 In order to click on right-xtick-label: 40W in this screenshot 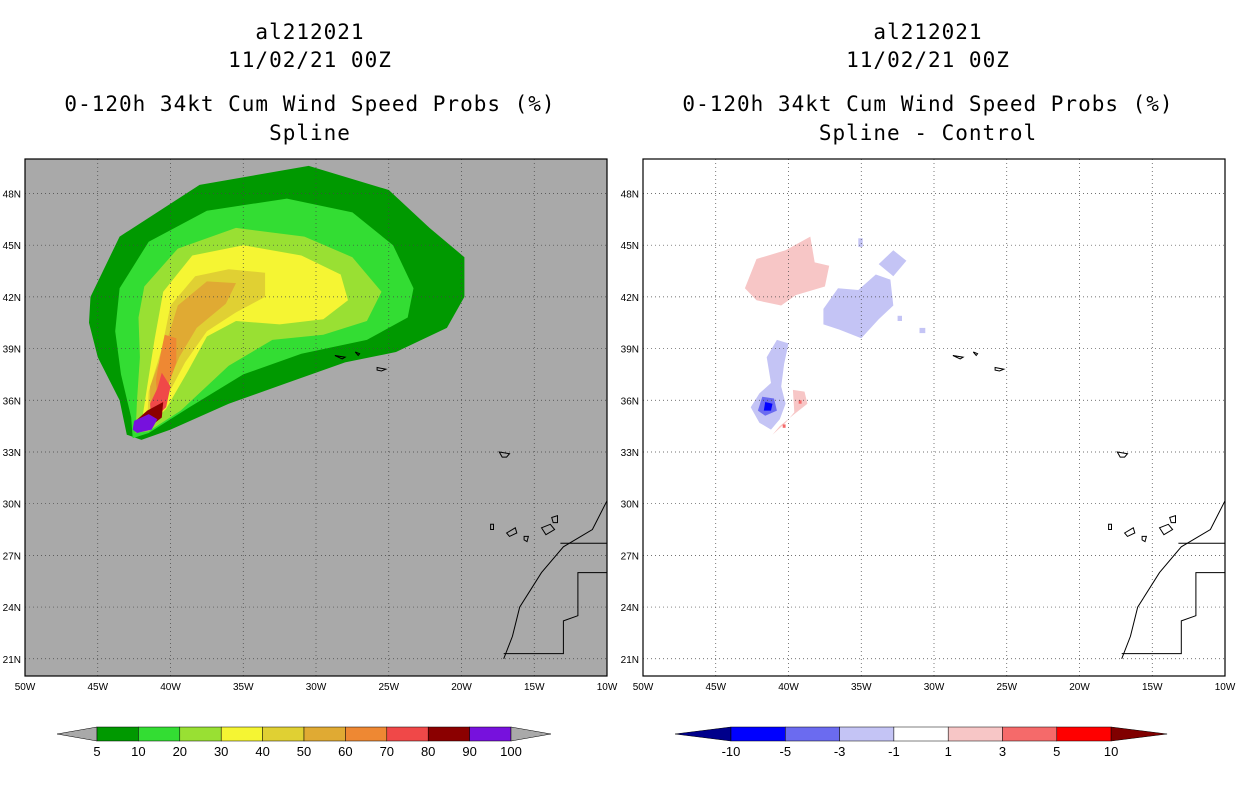, I will do `click(788, 687)`.